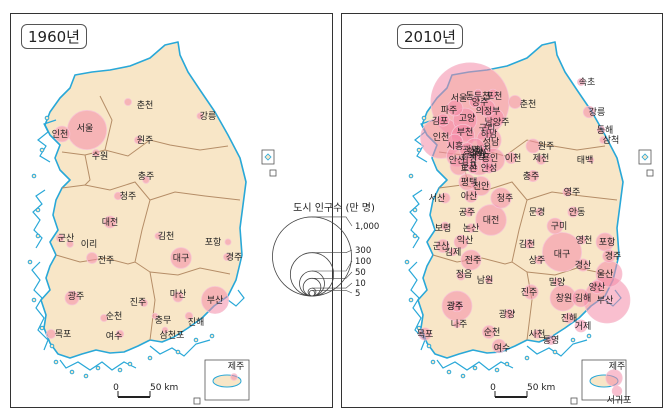 This screenshot has width=670, height=415. What do you see at coordinates (114, 316) in the screenshot?
I see `city-label: 순천` at bounding box center [114, 316].